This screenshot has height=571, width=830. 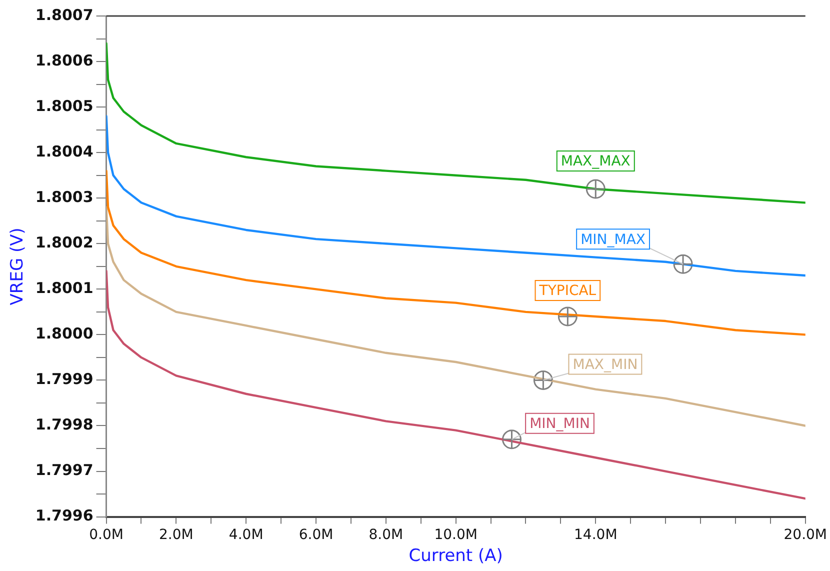 I want to click on x-axis-title: Current (A), so click(x=455, y=556).